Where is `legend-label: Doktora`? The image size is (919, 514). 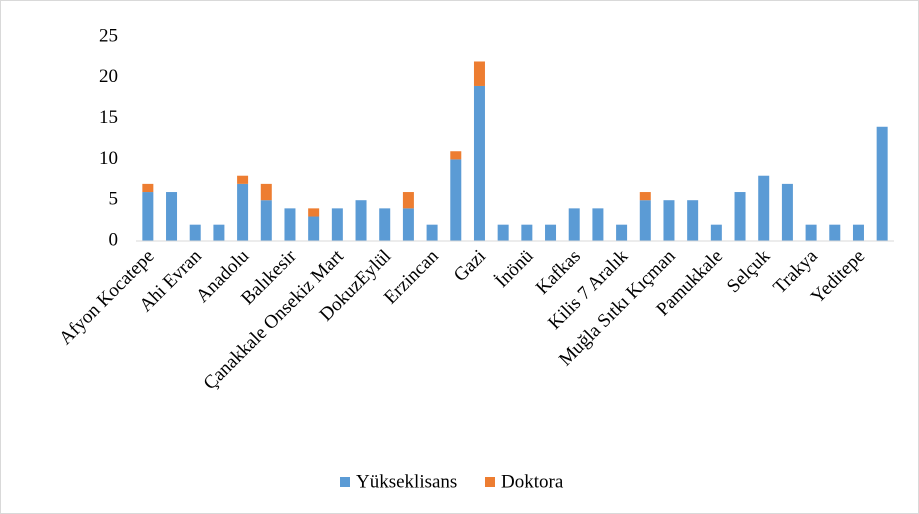 legend-label: Doktora is located at coordinates (532, 481).